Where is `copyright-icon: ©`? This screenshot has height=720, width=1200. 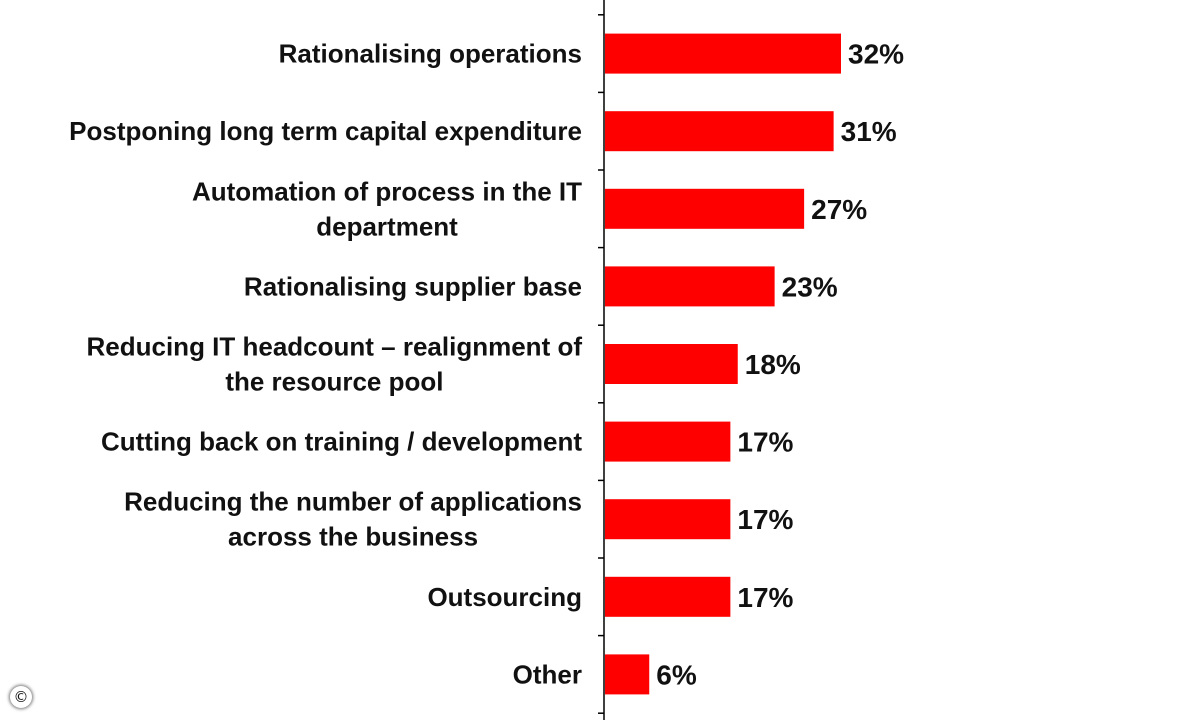
copyright-icon: © is located at coordinates (21, 697).